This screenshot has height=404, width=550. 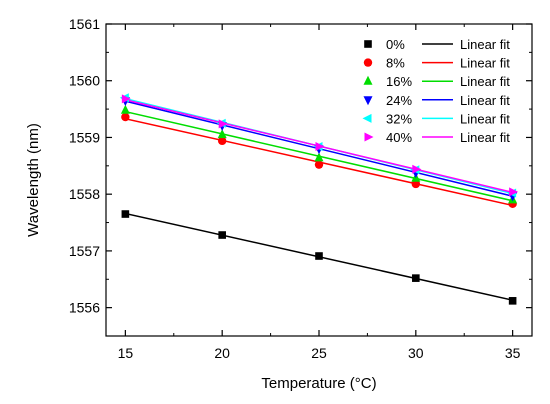 I want to click on legend-fit-label-0pct: Linear fit, so click(x=485, y=44).